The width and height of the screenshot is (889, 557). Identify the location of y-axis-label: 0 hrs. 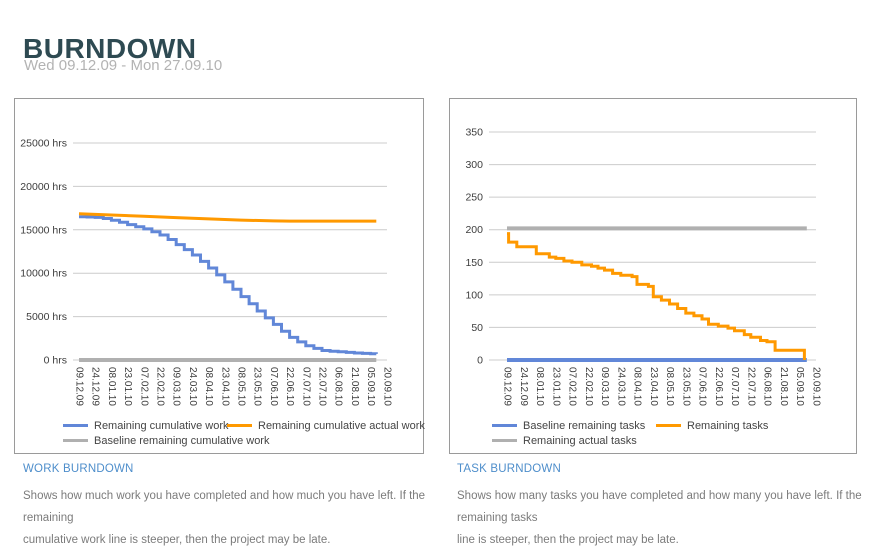
(55, 361).